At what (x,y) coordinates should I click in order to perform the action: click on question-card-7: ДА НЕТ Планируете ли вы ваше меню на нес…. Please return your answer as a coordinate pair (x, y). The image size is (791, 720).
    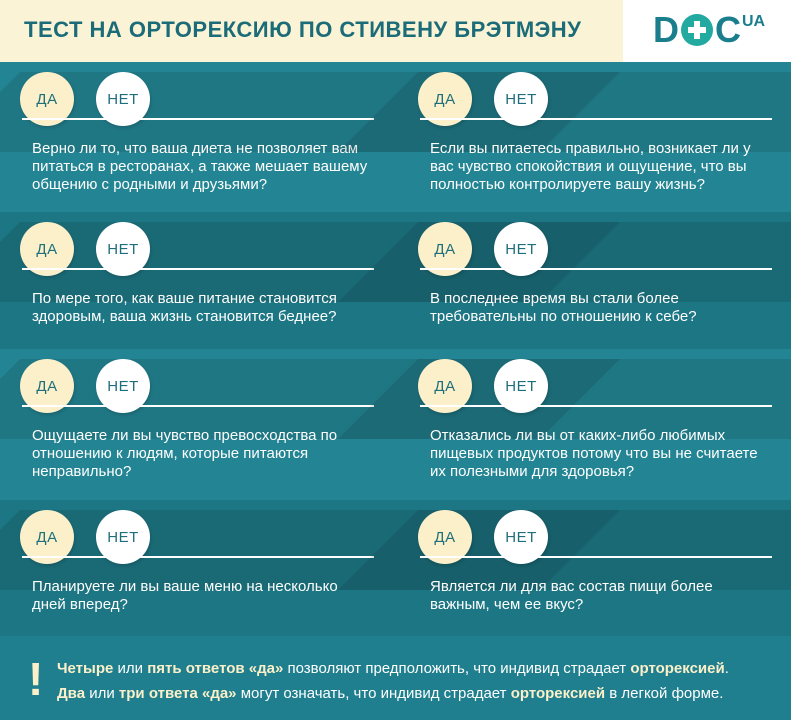
    Looking at the image, I should click on (310, 568).